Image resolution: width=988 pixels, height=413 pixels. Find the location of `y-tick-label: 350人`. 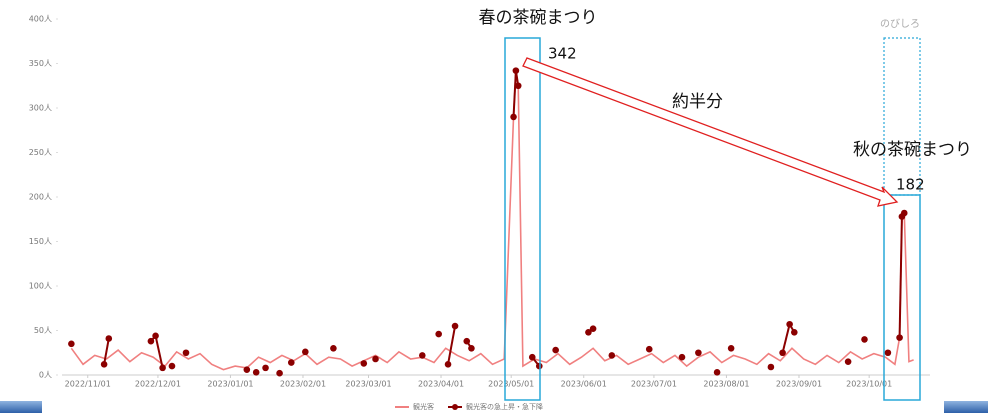

y-tick-label: 350人 is located at coordinates (40, 63).